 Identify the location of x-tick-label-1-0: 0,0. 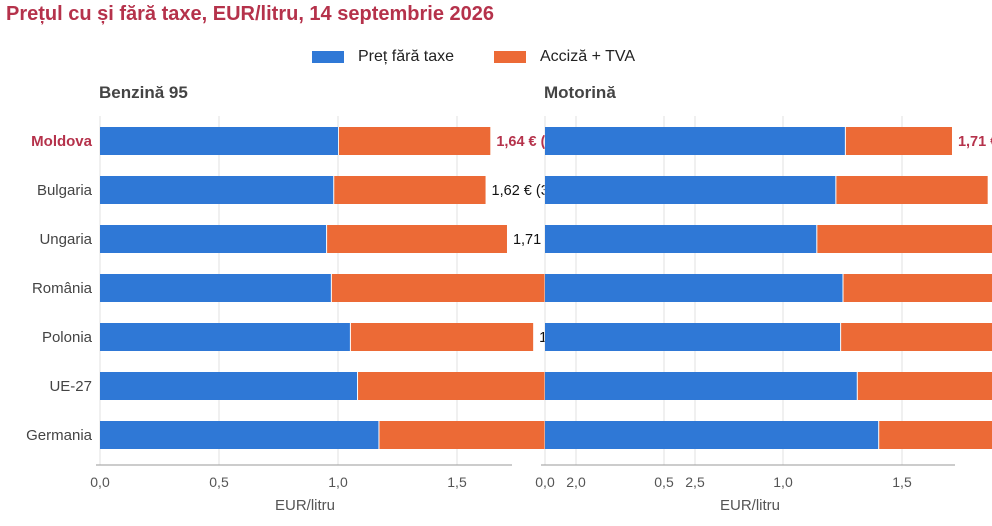
(545, 482).